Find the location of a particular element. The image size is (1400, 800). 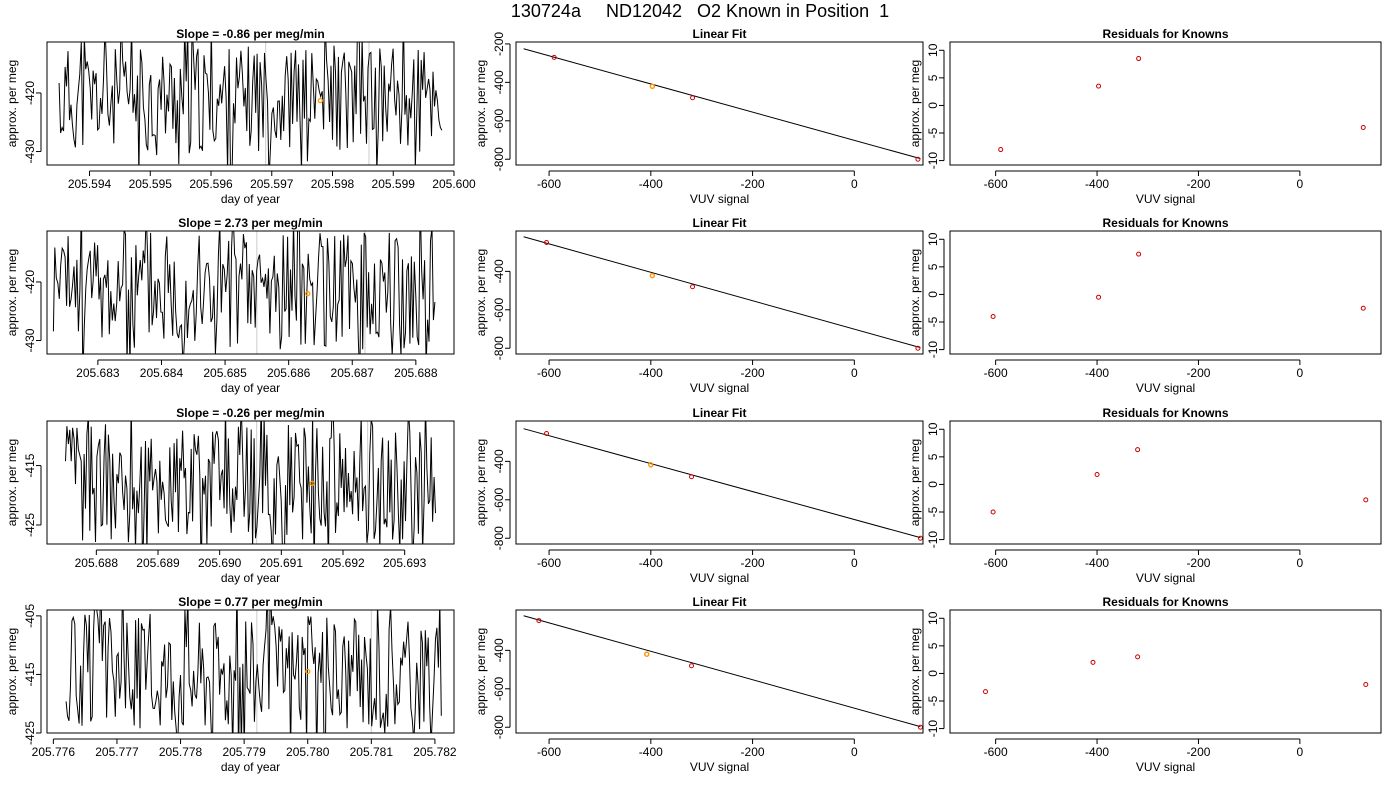

x-tick-label: 205.781 is located at coordinates (372, 752).